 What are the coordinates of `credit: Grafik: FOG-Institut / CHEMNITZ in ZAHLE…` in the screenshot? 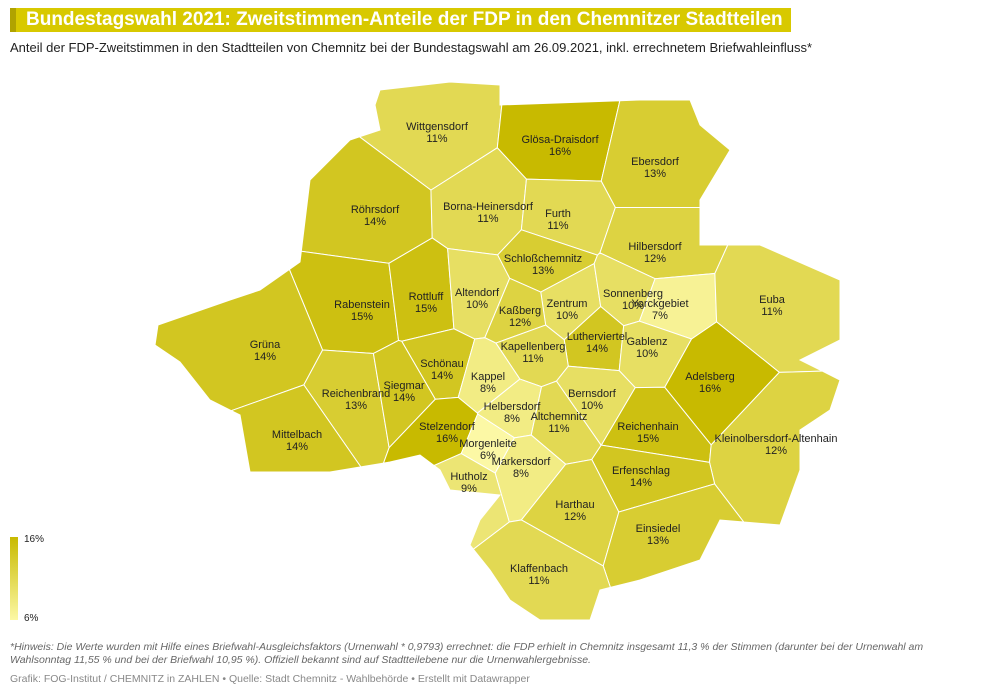 It's located at (270, 679).